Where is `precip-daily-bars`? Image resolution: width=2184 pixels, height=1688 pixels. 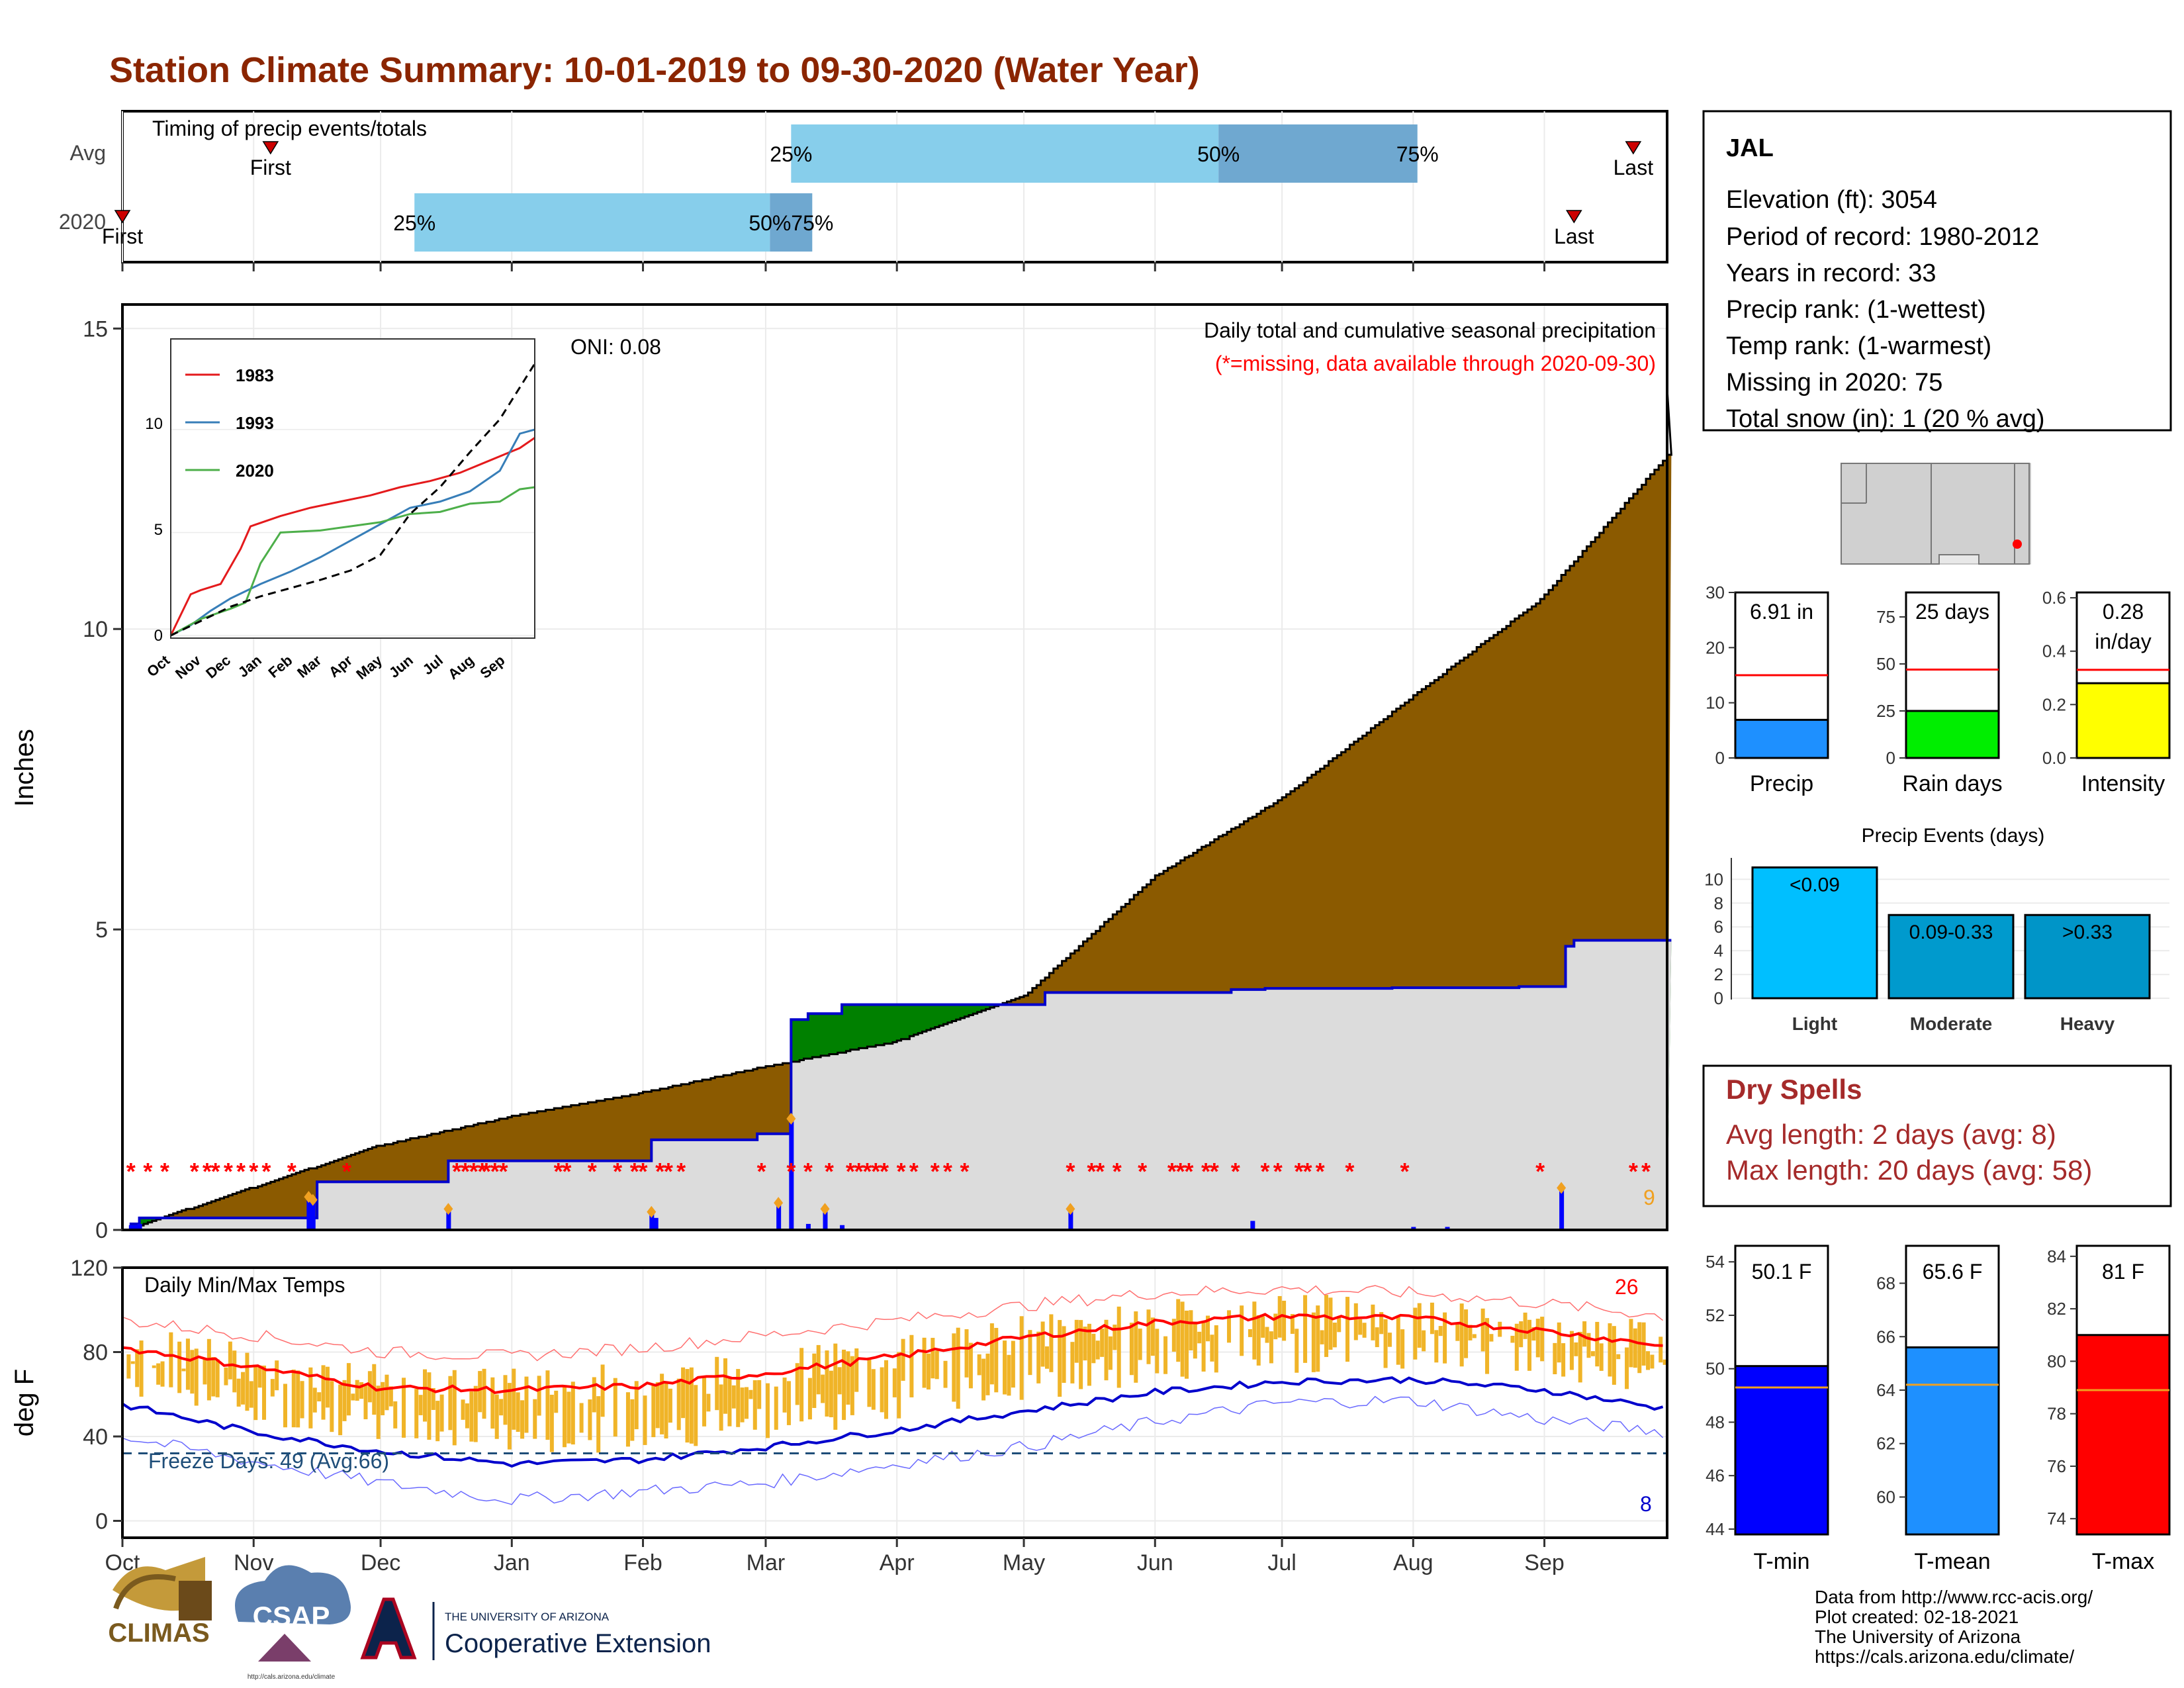
precip-daily-bars is located at coordinates (847, 1171).